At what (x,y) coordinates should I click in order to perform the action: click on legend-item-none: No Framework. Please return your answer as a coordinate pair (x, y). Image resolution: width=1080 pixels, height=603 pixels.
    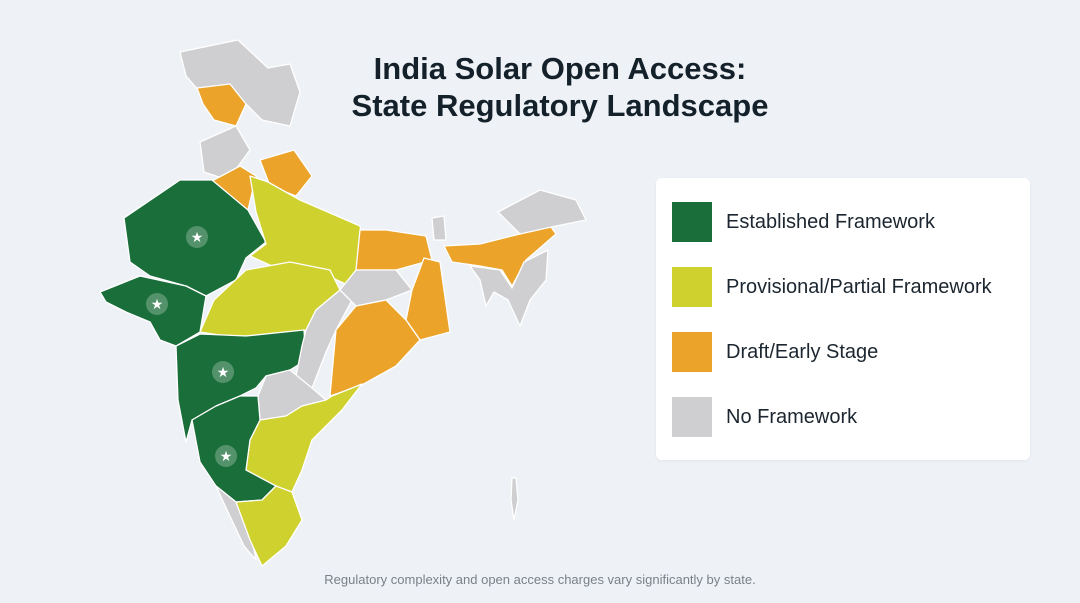
    Looking at the image, I should click on (764, 417).